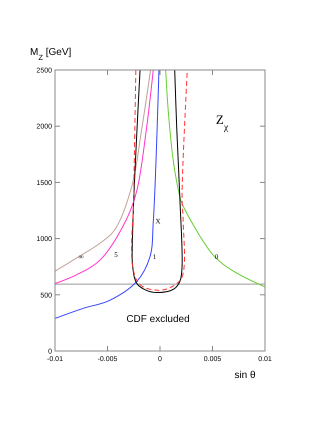 The width and height of the screenshot is (325, 421). I want to click on annotation: CDF excluded, so click(158, 319).